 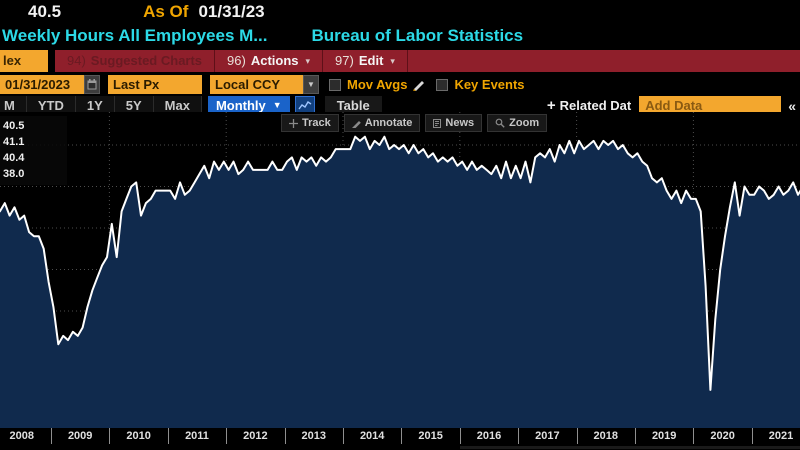 What do you see at coordinates (24, 61) in the screenshot?
I see `ticker-tab: lex` at bounding box center [24, 61].